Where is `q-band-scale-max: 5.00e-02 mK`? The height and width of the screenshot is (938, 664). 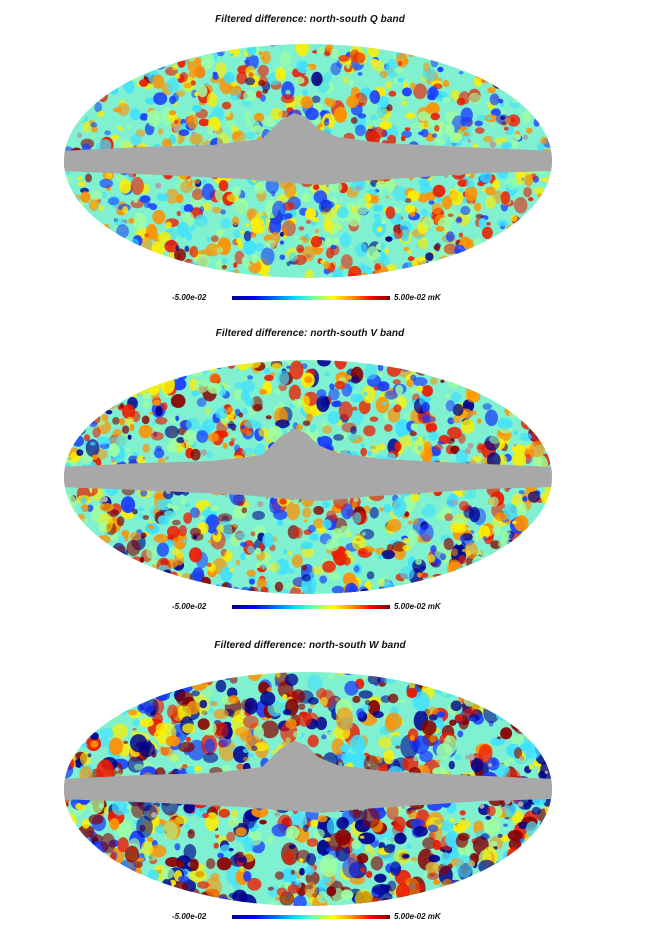 q-band-scale-max: 5.00e-02 mK is located at coordinates (417, 297).